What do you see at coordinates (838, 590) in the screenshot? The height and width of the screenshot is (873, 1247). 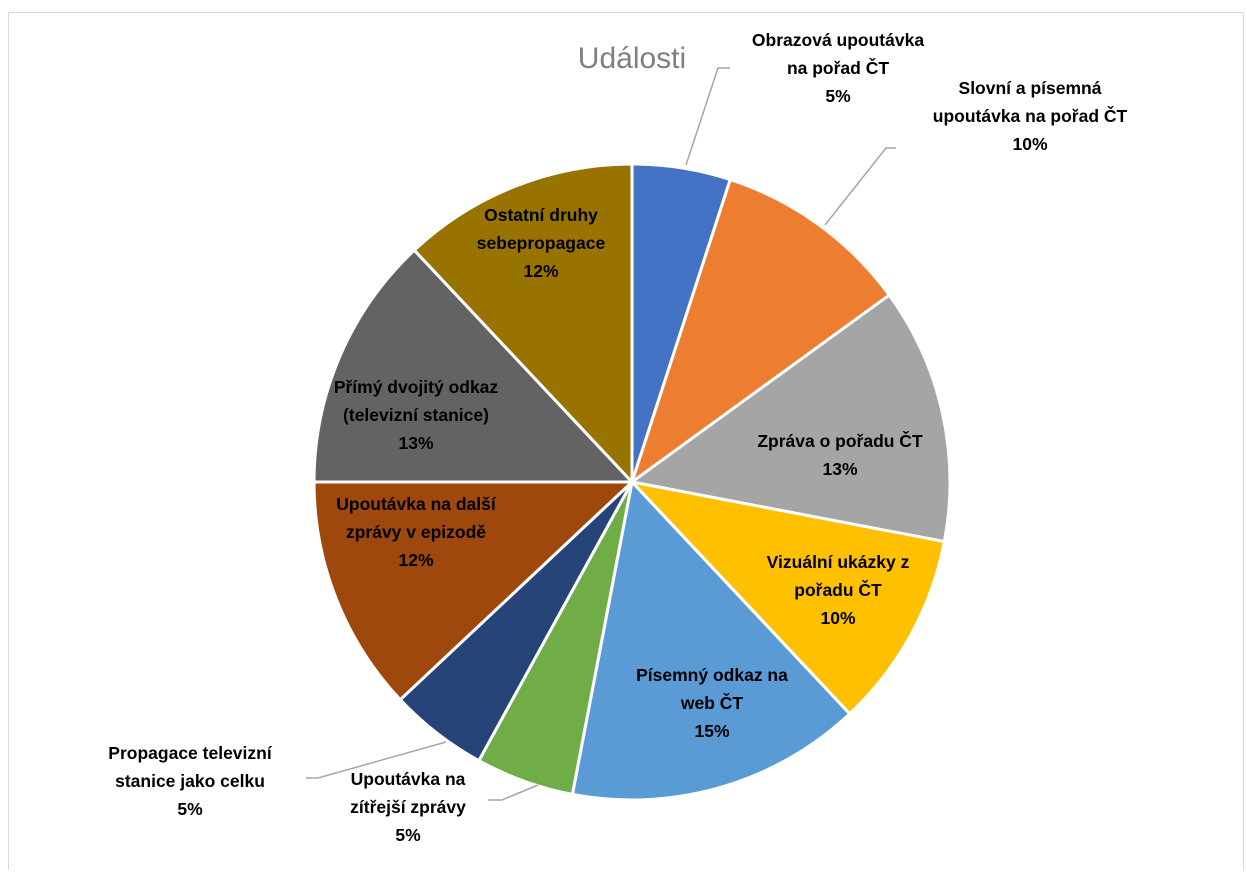 I see `slice-label-4: Vizuální ukázky z pořadu ČT 10%` at bounding box center [838, 590].